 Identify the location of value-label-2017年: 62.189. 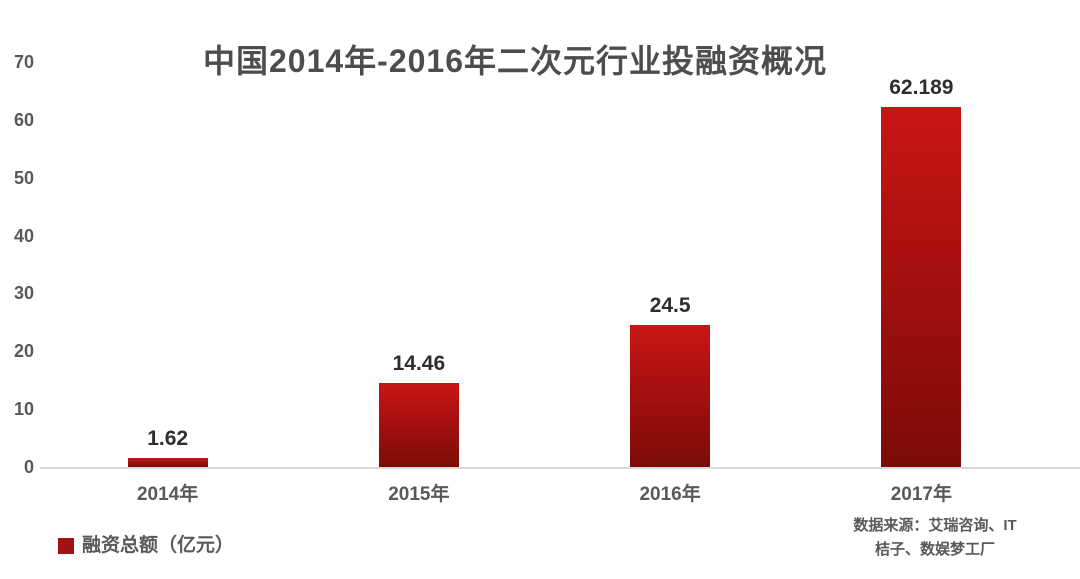
(921, 88).